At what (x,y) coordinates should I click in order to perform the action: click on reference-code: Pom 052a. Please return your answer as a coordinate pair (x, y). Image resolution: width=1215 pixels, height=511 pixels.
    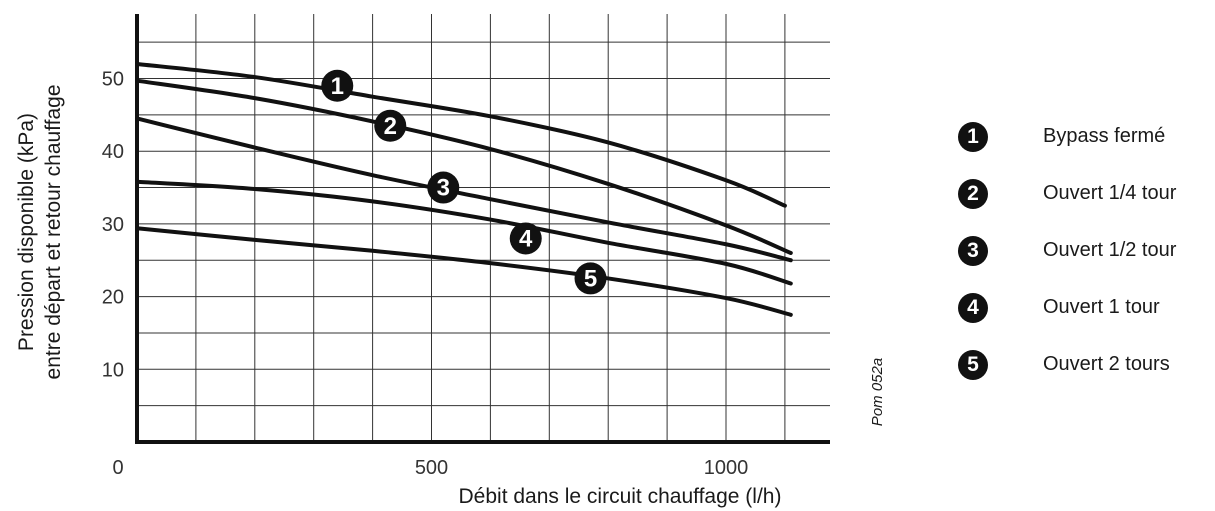
    Looking at the image, I should click on (877, 392).